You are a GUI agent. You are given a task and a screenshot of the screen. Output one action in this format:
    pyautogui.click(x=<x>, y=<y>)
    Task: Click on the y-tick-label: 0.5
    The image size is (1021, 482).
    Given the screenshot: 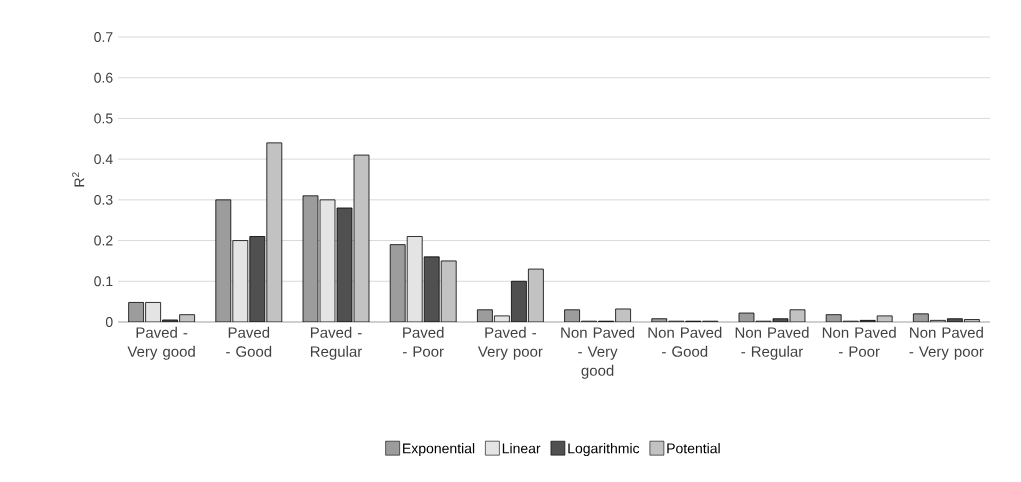 What is the action you would take?
    pyautogui.click(x=103, y=118)
    